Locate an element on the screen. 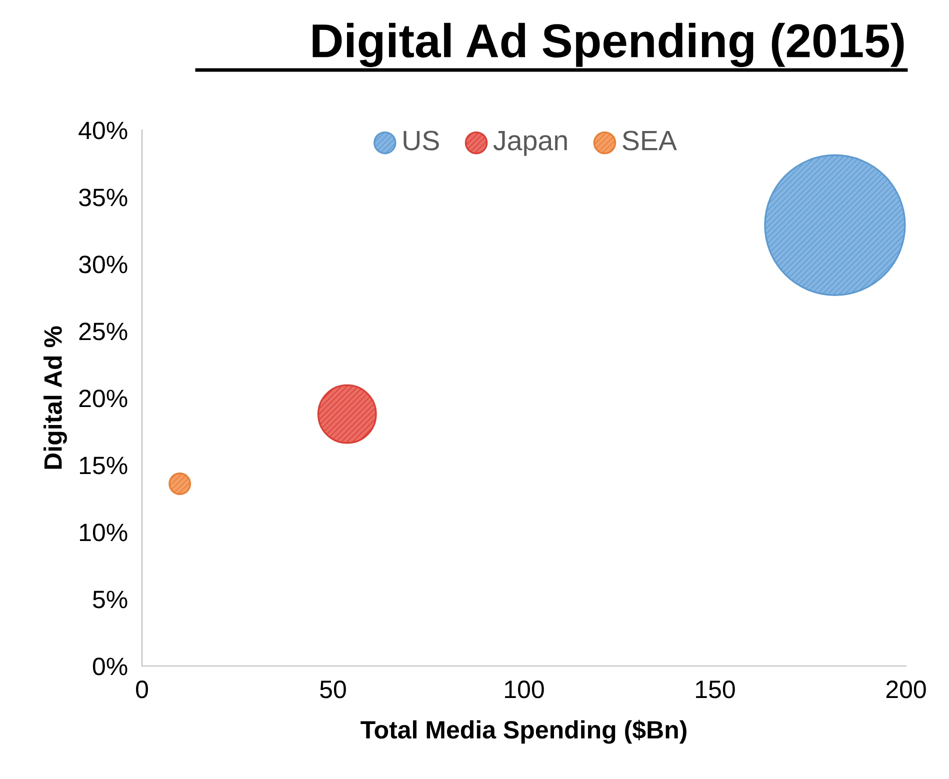  y-tick-label: 25% is located at coordinates (103, 331).